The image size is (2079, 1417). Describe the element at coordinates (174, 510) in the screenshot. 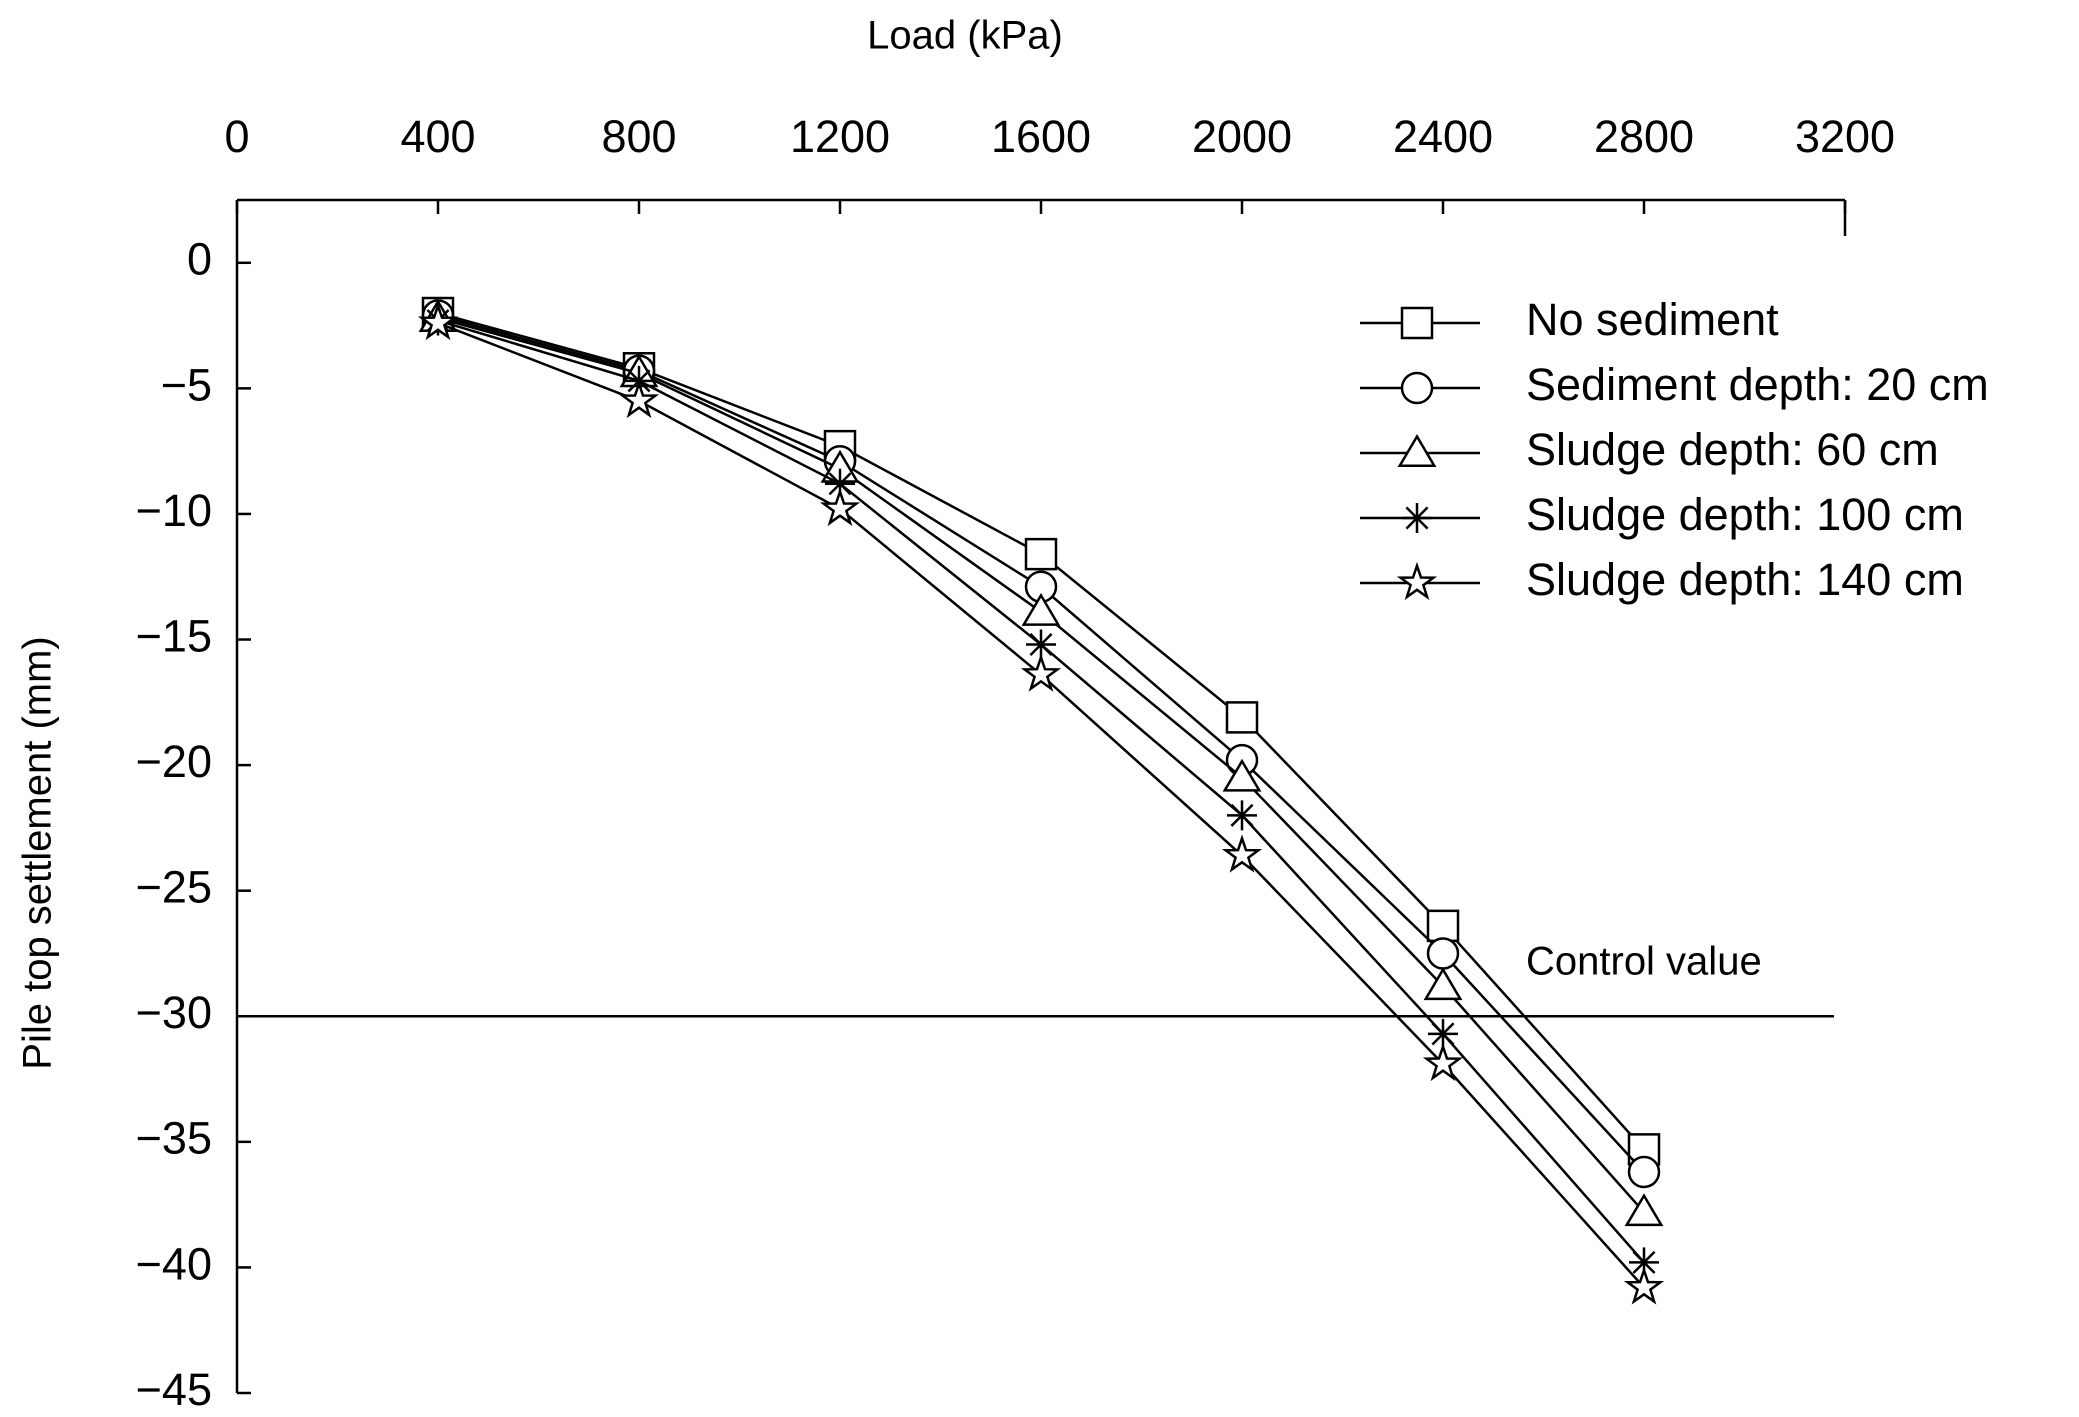

I see `y-tick-label: −10` at that location.